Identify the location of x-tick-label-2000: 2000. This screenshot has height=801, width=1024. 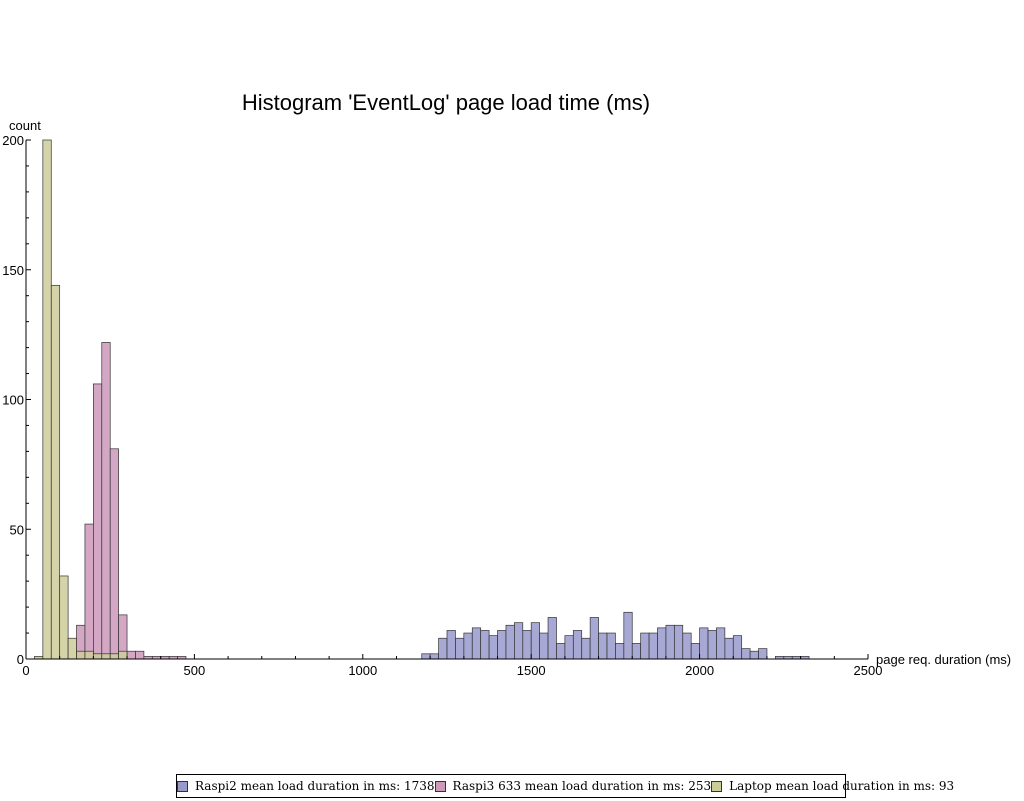
(699, 670).